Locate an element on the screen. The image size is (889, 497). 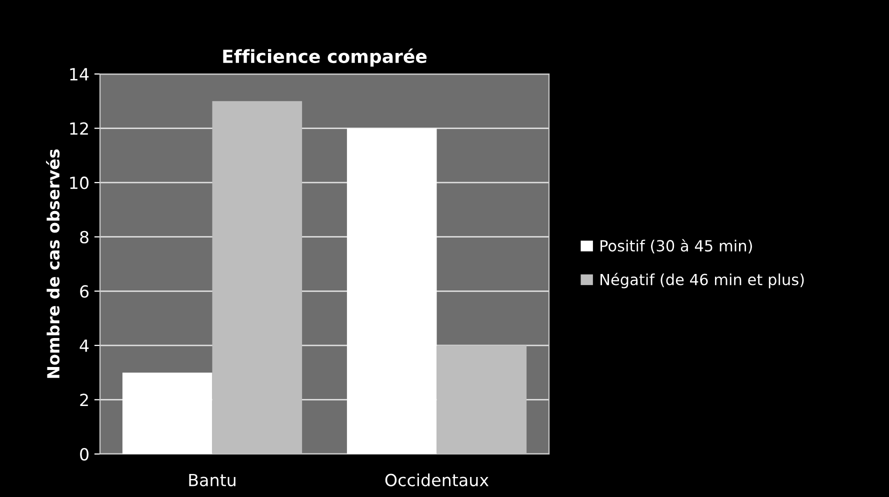
y-tick-label: 14 is located at coordinates (79, 74).